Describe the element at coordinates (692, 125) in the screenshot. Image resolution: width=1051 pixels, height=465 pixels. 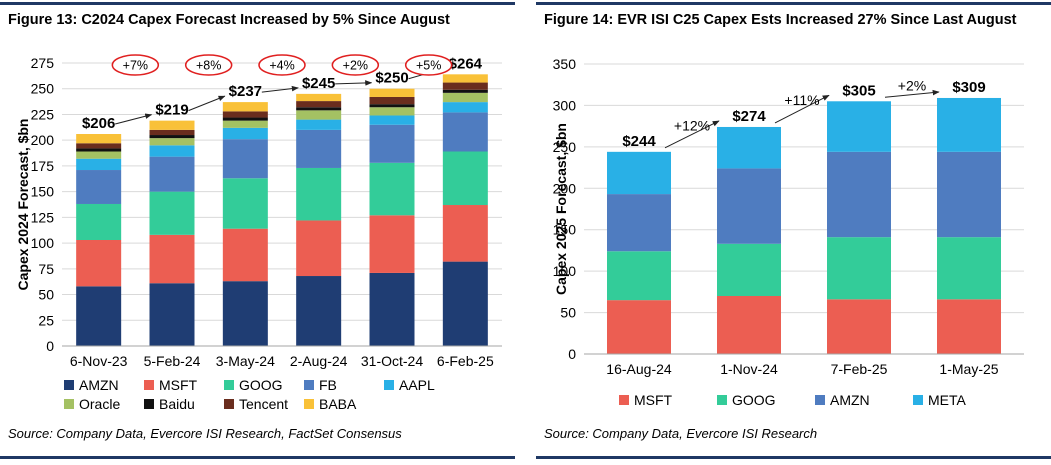
I see `change-label: +12%` at that location.